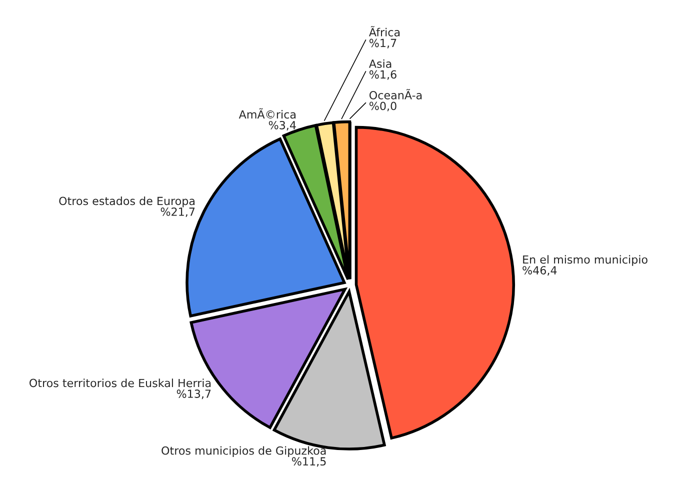  What do you see at coordinates (282, 125) in the screenshot?
I see `data-label: %3,4` at bounding box center [282, 125].